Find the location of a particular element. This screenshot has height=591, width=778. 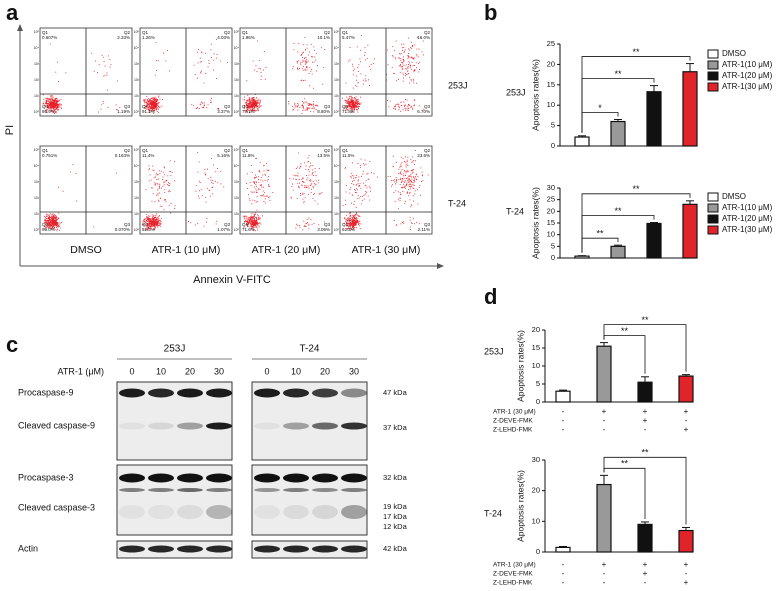

band is located at coordinates (354, 393).